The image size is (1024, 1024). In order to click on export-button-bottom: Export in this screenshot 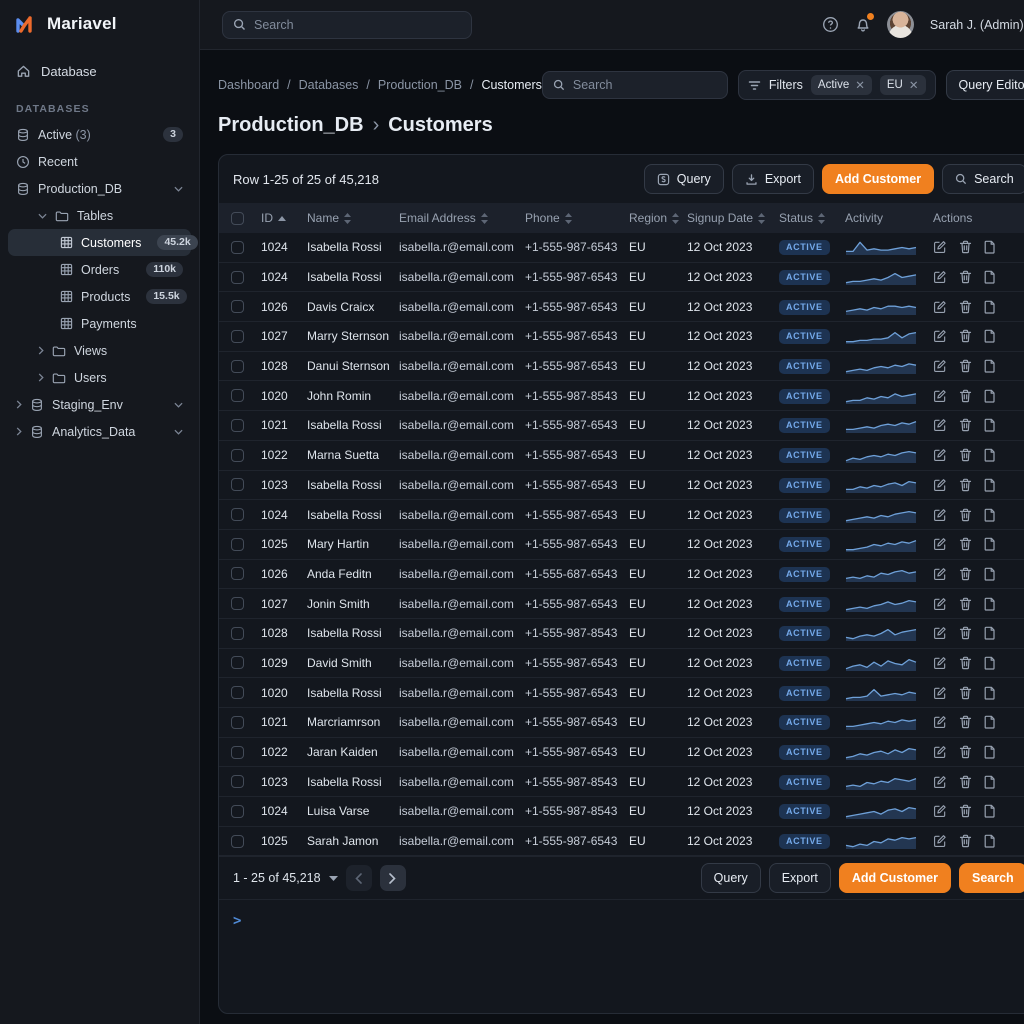, I will do `click(799, 878)`.